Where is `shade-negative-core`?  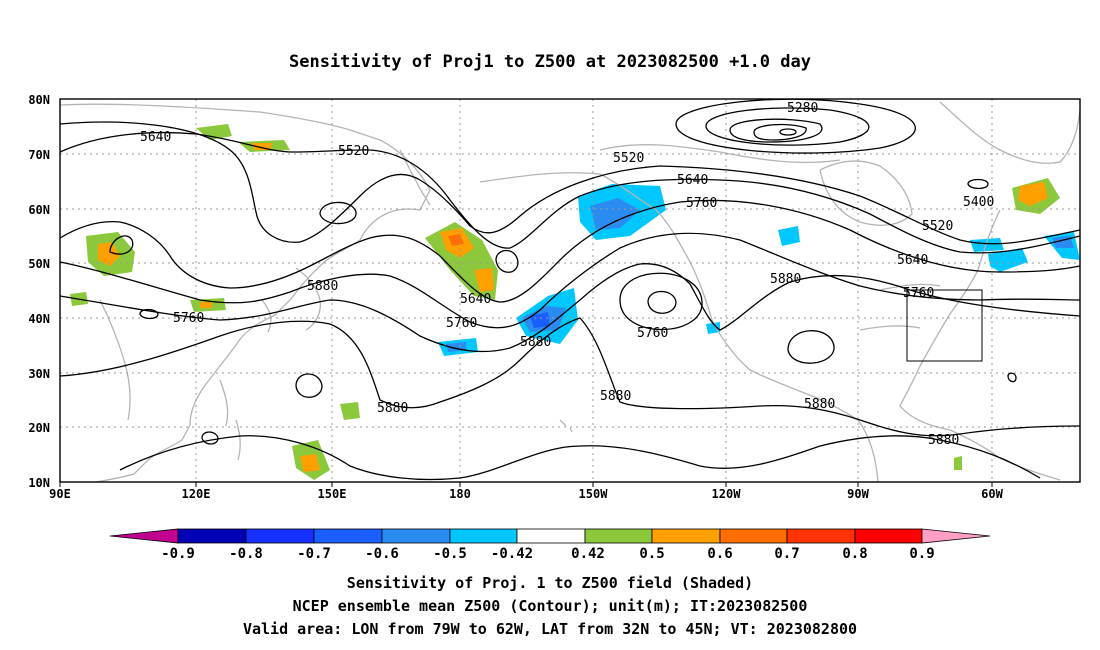 shade-negative-core is located at coordinates (615, 214).